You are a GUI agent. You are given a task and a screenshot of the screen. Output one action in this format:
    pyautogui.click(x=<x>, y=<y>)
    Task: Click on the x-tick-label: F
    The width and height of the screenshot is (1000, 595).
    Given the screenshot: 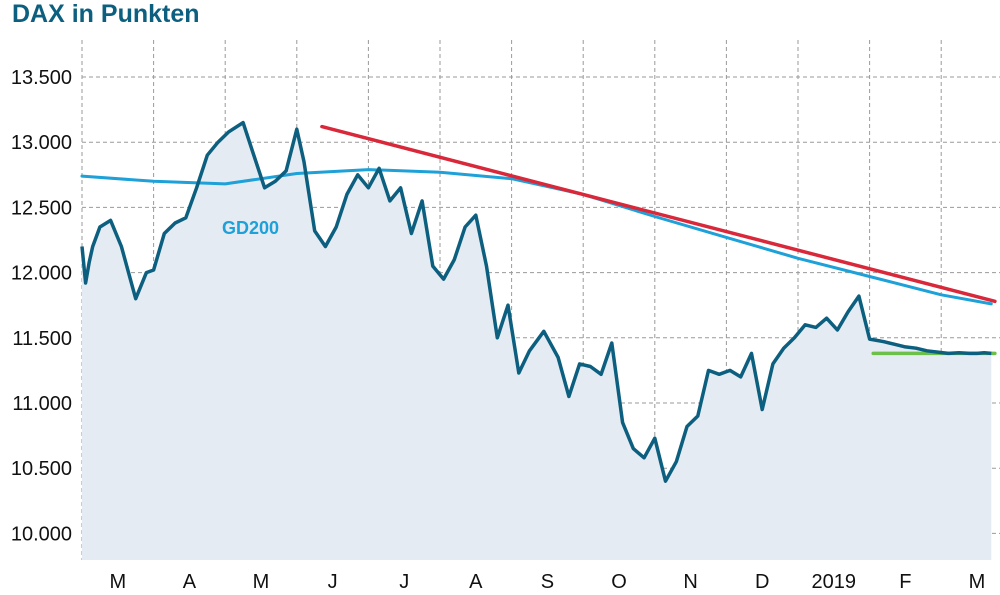 What is the action you would take?
    pyautogui.click(x=905, y=582)
    